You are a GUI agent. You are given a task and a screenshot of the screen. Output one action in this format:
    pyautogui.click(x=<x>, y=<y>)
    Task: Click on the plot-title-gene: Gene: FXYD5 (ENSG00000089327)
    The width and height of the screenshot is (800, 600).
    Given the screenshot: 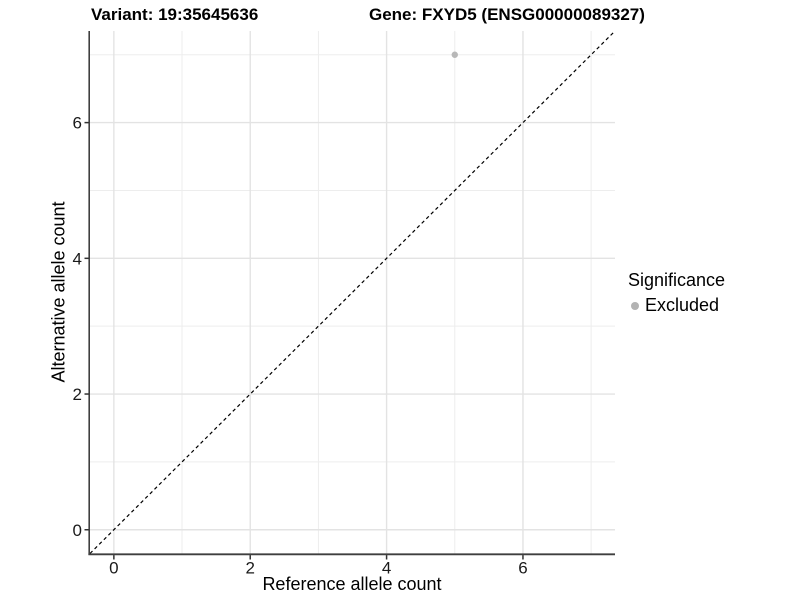 What is the action you would take?
    pyautogui.click(x=507, y=14)
    